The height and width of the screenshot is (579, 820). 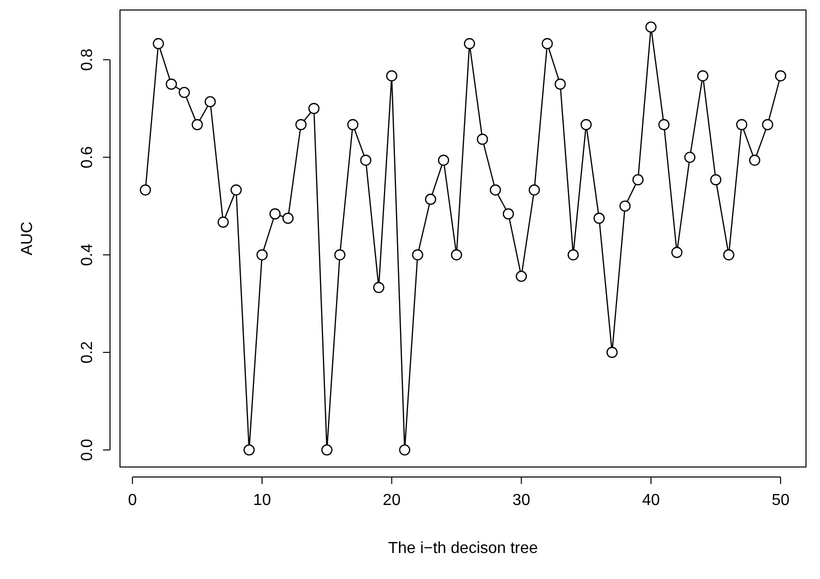 What do you see at coordinates (87, 352) in the screenshot?
I see `y-tick-label: 0.2` at bounding box center [87, 352].